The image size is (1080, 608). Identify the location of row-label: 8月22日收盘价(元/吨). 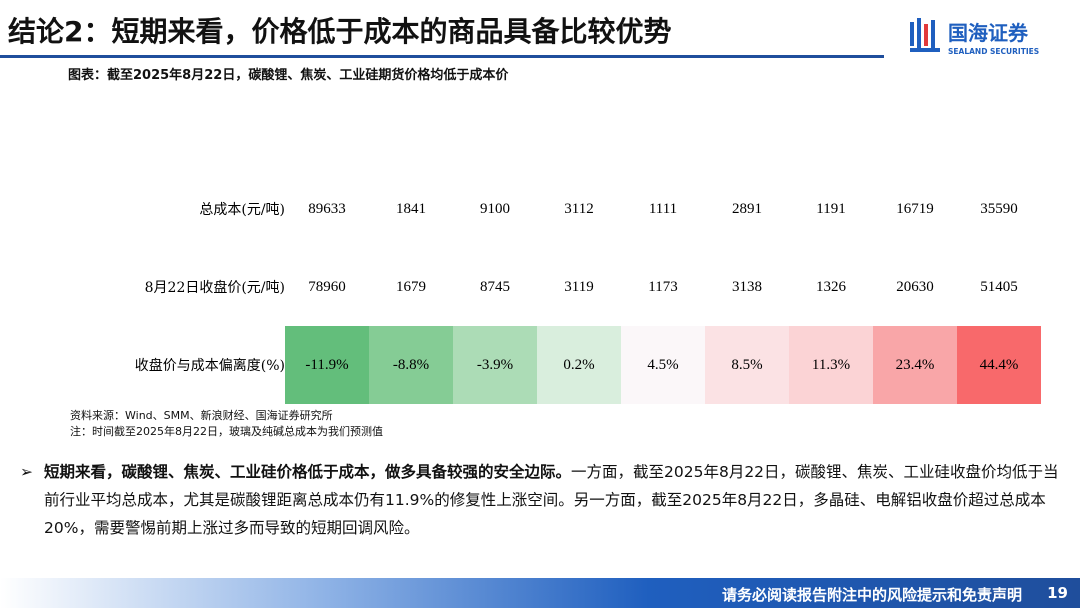
(207, 287).